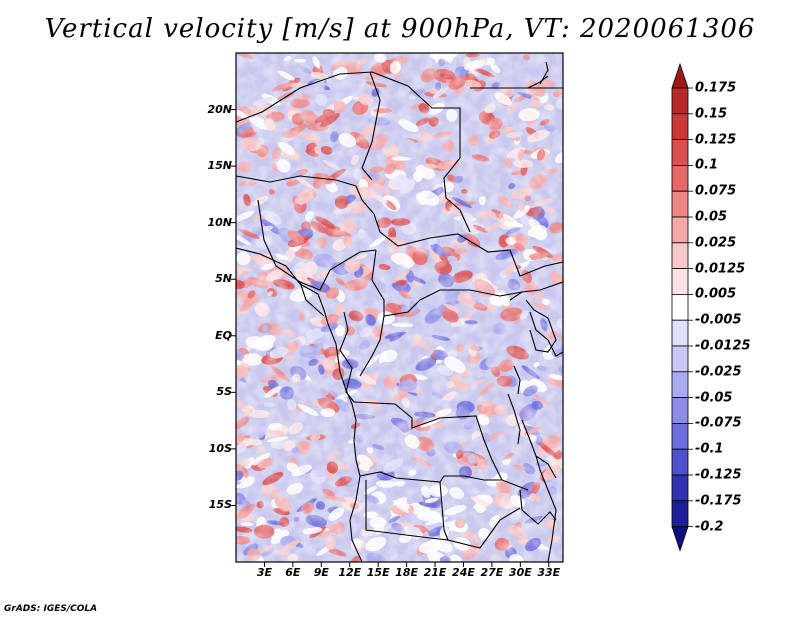  What do you see at coordinates (718, 501) in the screenshot?
I see `colorbar-tick-label: -0.175` at bounding box center [718, 501].